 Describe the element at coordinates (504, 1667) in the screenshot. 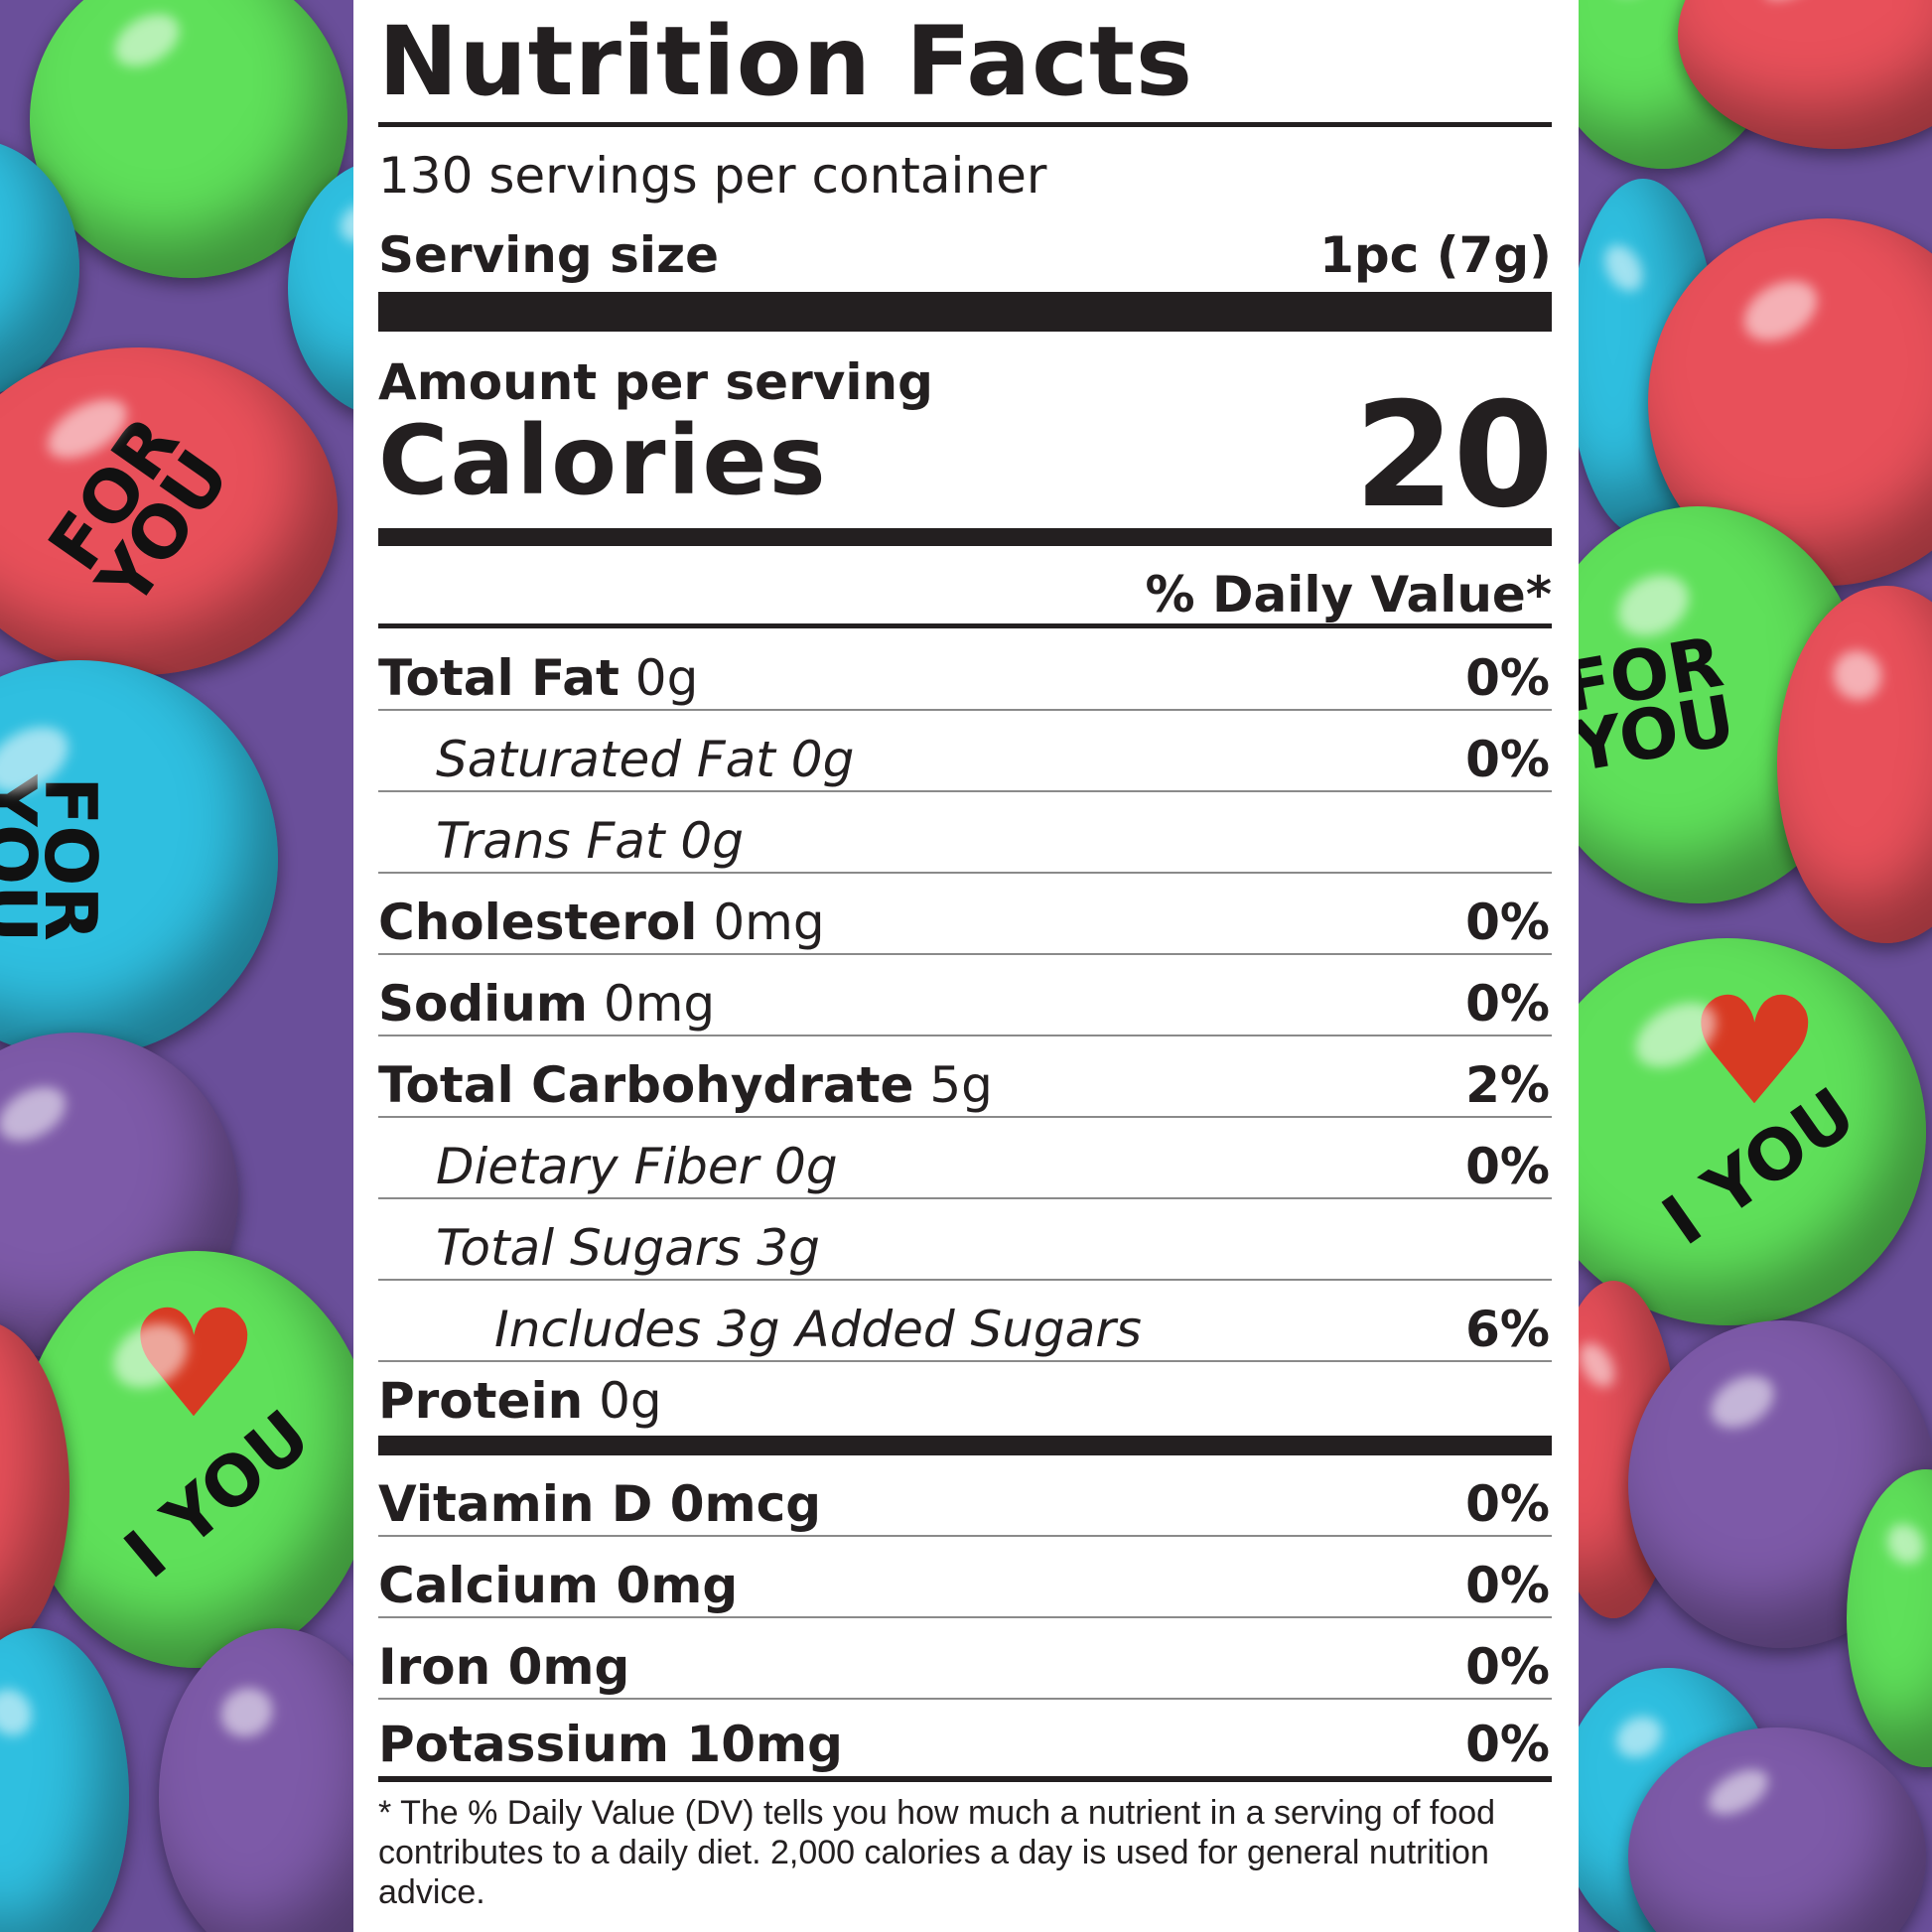

I see `vitamin-name: Iron 0mg` at that location.